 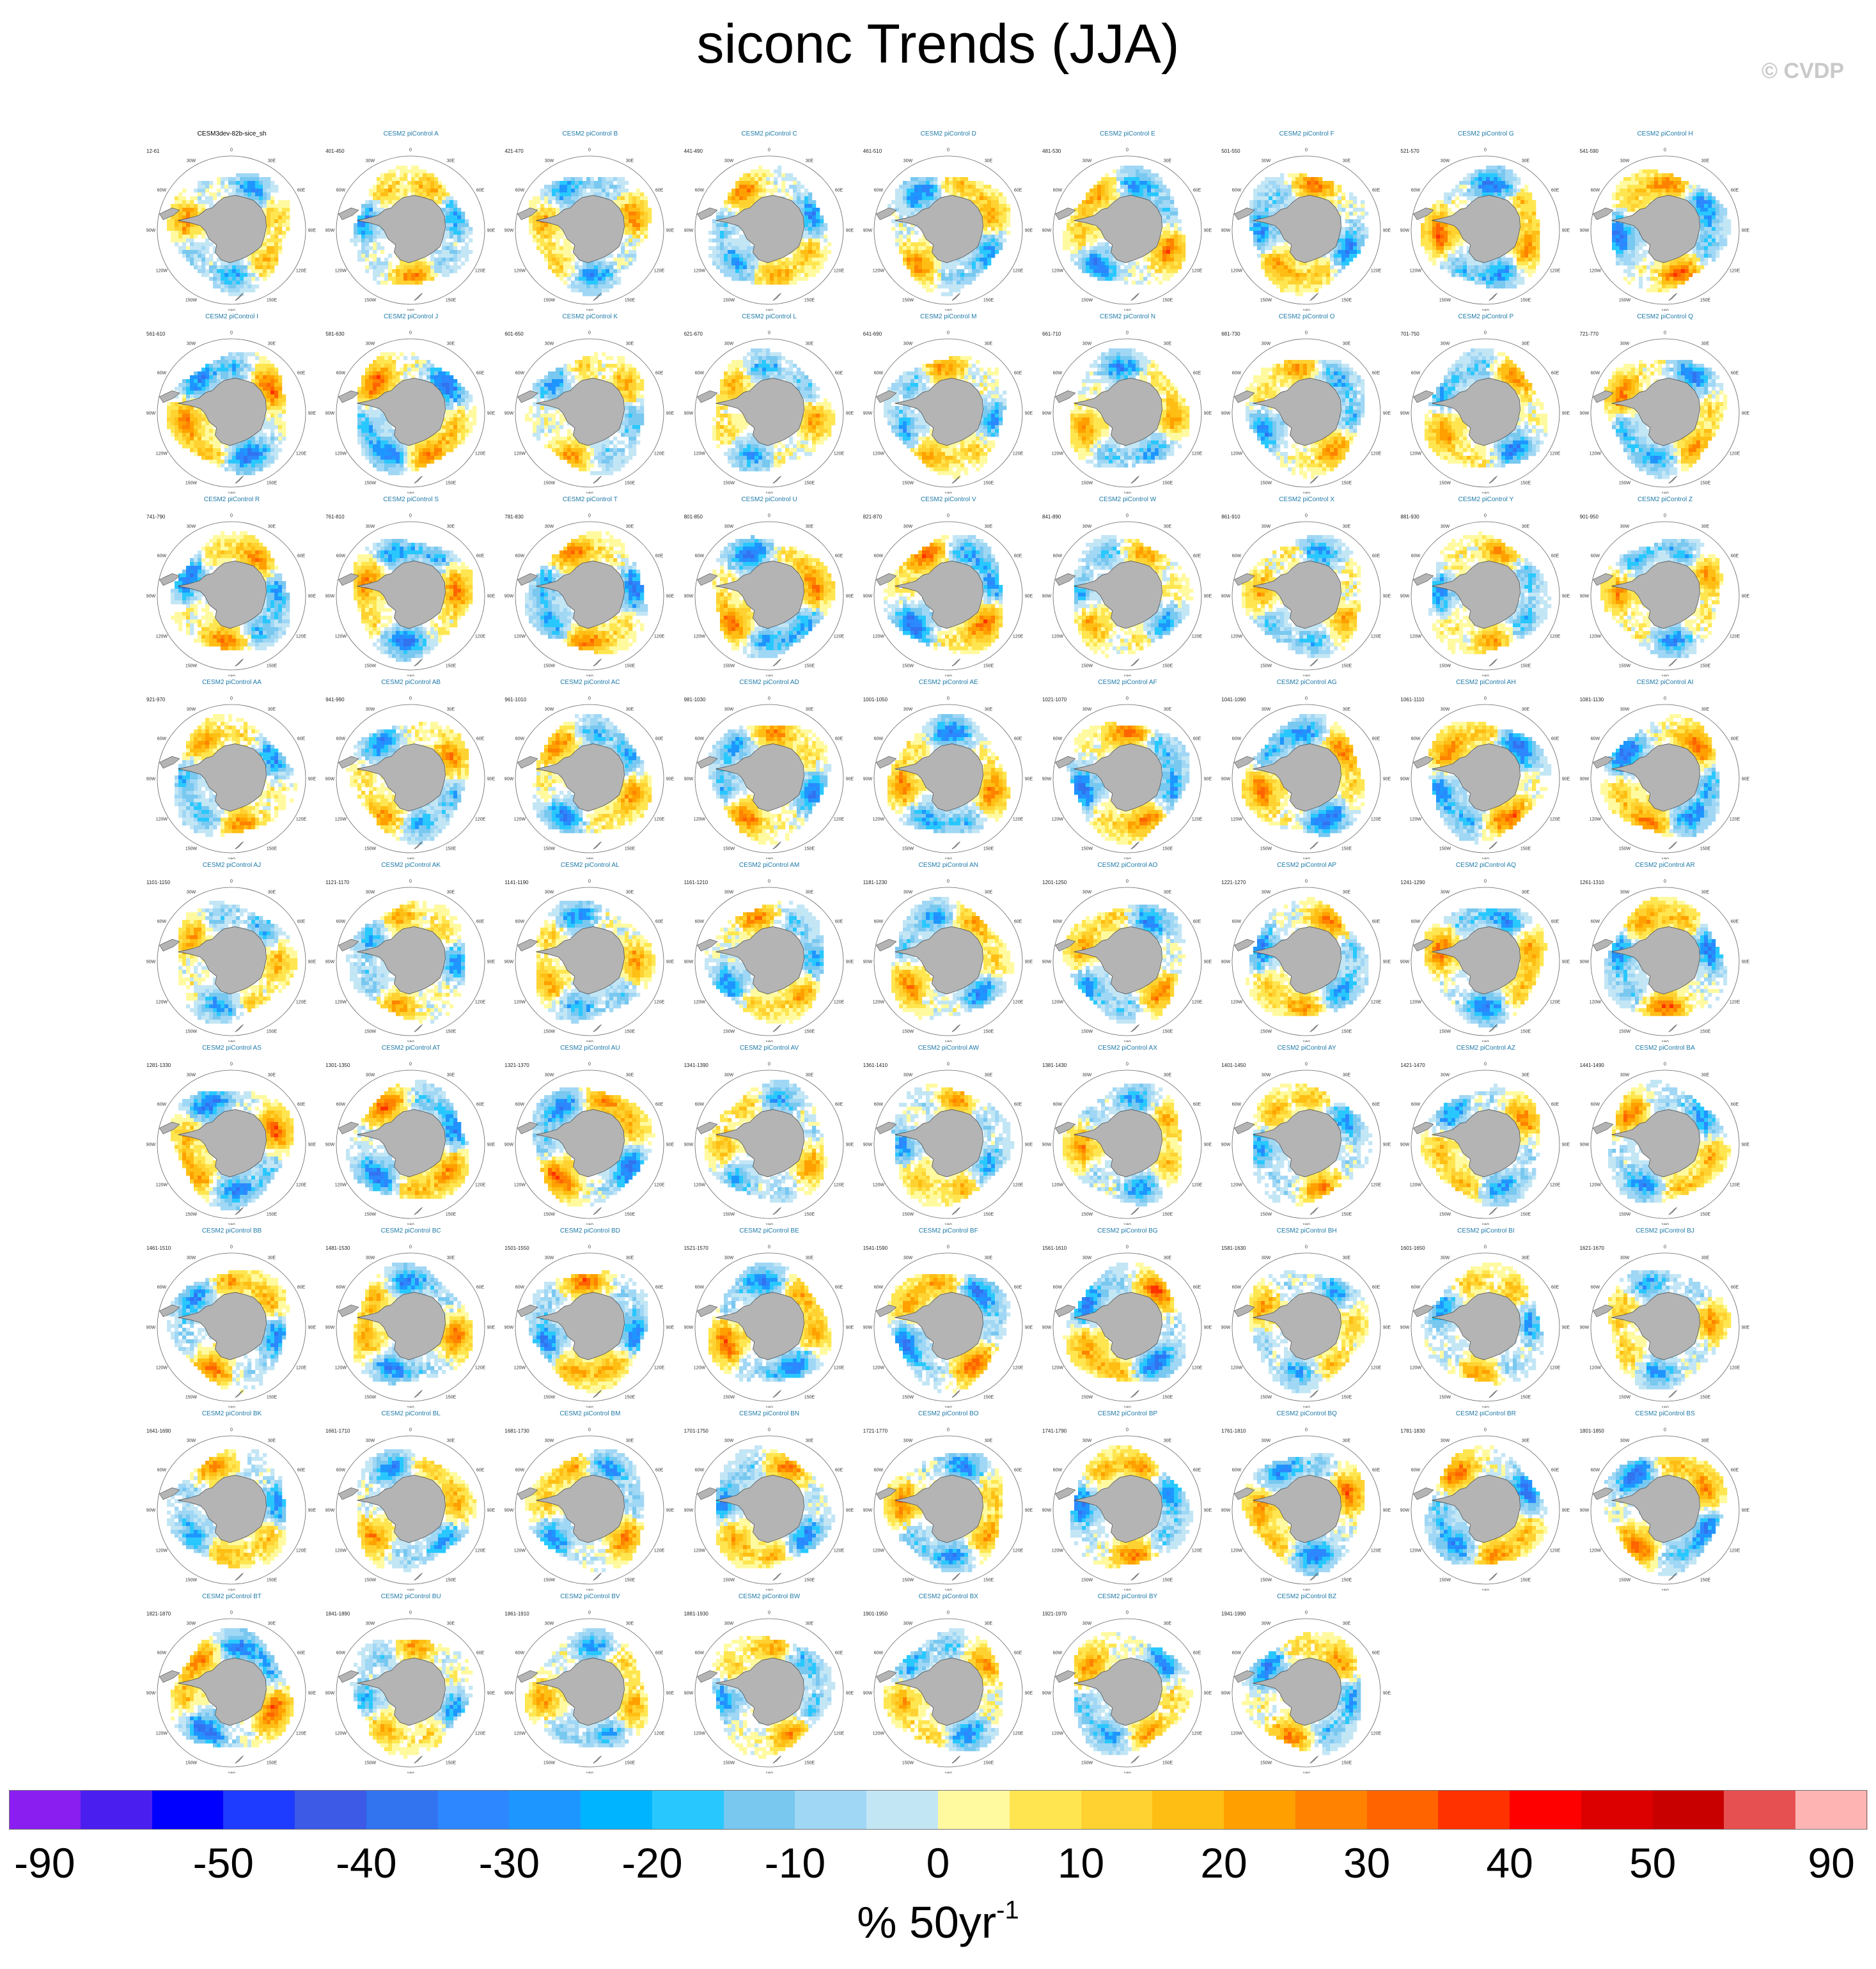 What do you see at coordinates (1665, 1048) in the screenshot?
I see `panel-title: CESM2 piControl BA` at bounding box center [1665, 1048].